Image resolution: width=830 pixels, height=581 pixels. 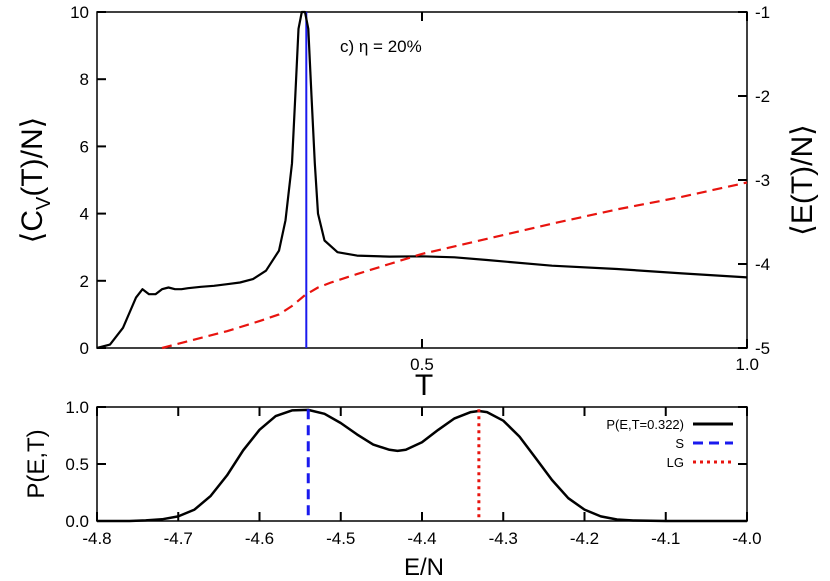 I want to click on x-tick-label: -4.2, so click(x=584, y=538).